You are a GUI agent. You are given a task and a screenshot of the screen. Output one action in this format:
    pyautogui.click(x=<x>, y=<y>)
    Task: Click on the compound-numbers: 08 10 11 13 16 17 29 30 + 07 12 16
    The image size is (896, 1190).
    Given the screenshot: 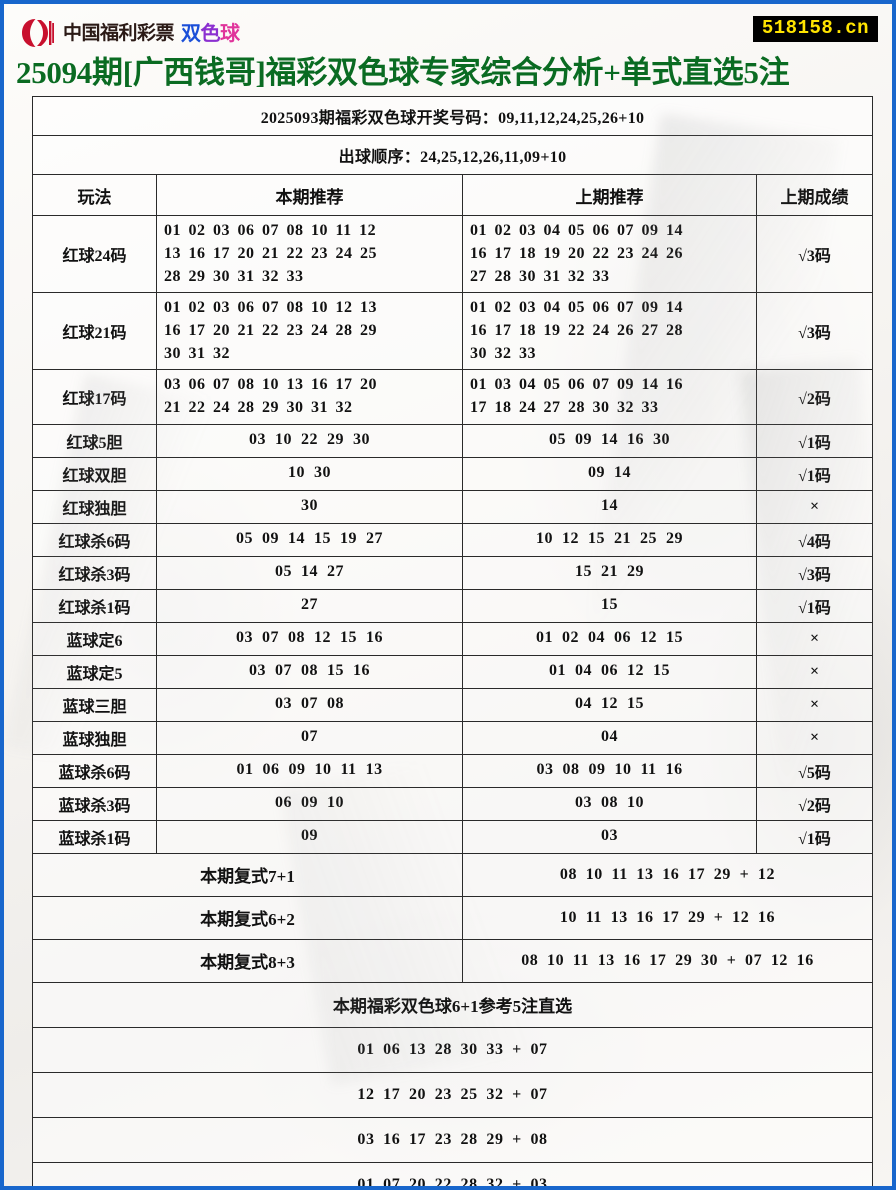 What is the action you would take?
    pyautogui.click(x=667, y=960)
    